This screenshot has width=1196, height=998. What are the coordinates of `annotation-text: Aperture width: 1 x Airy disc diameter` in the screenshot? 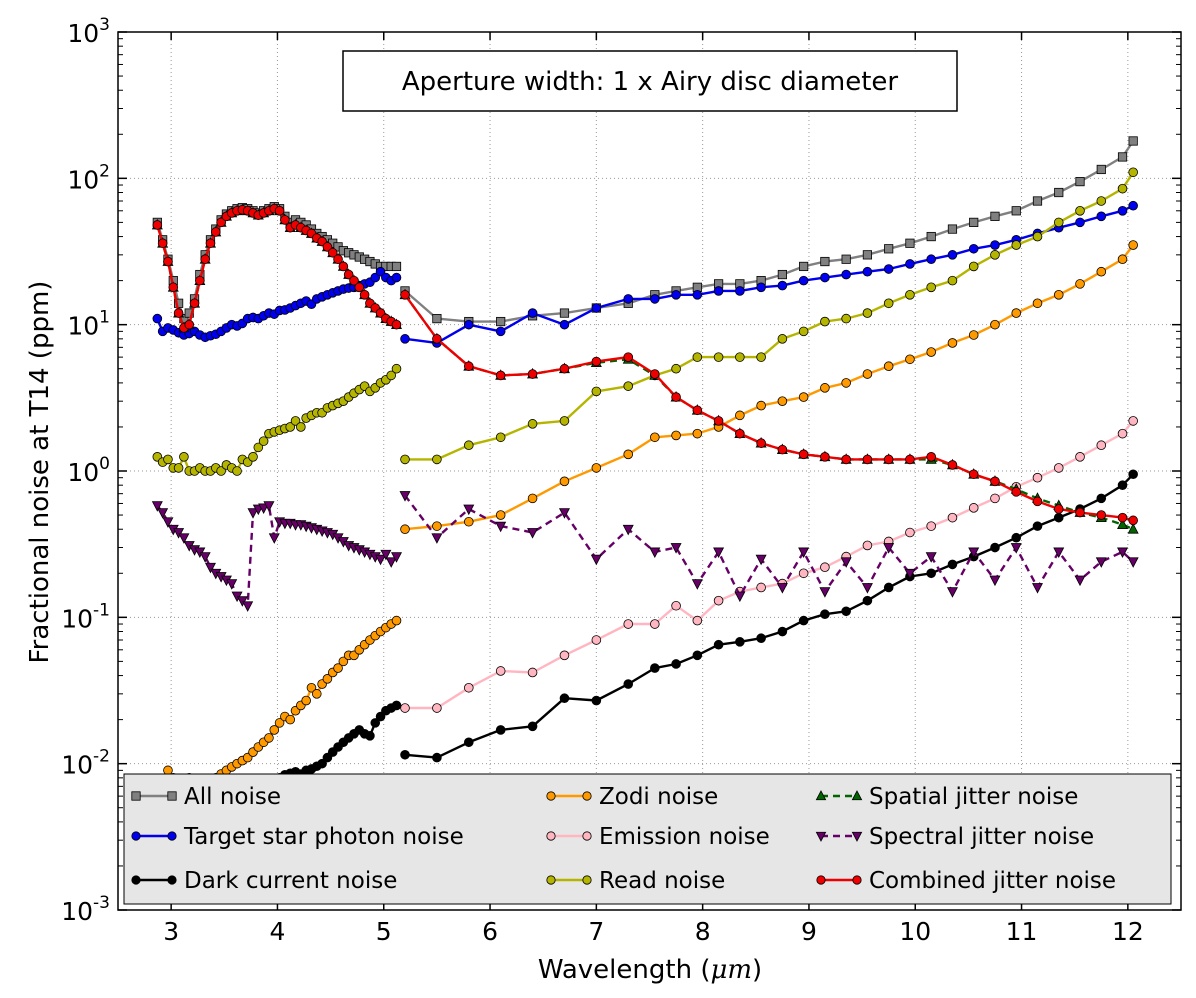 It's located at (650, 82).